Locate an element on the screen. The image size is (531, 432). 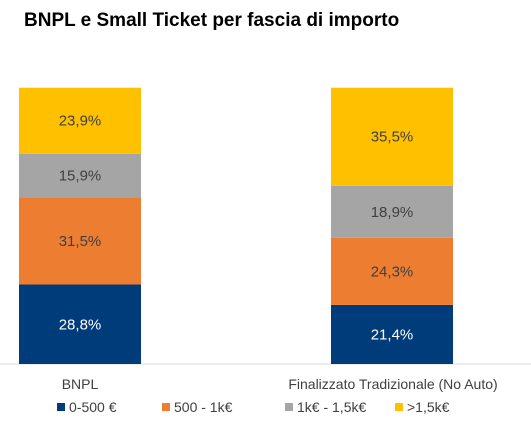
data-label-1-2: 18,9% is located at coordinates (392, 212).